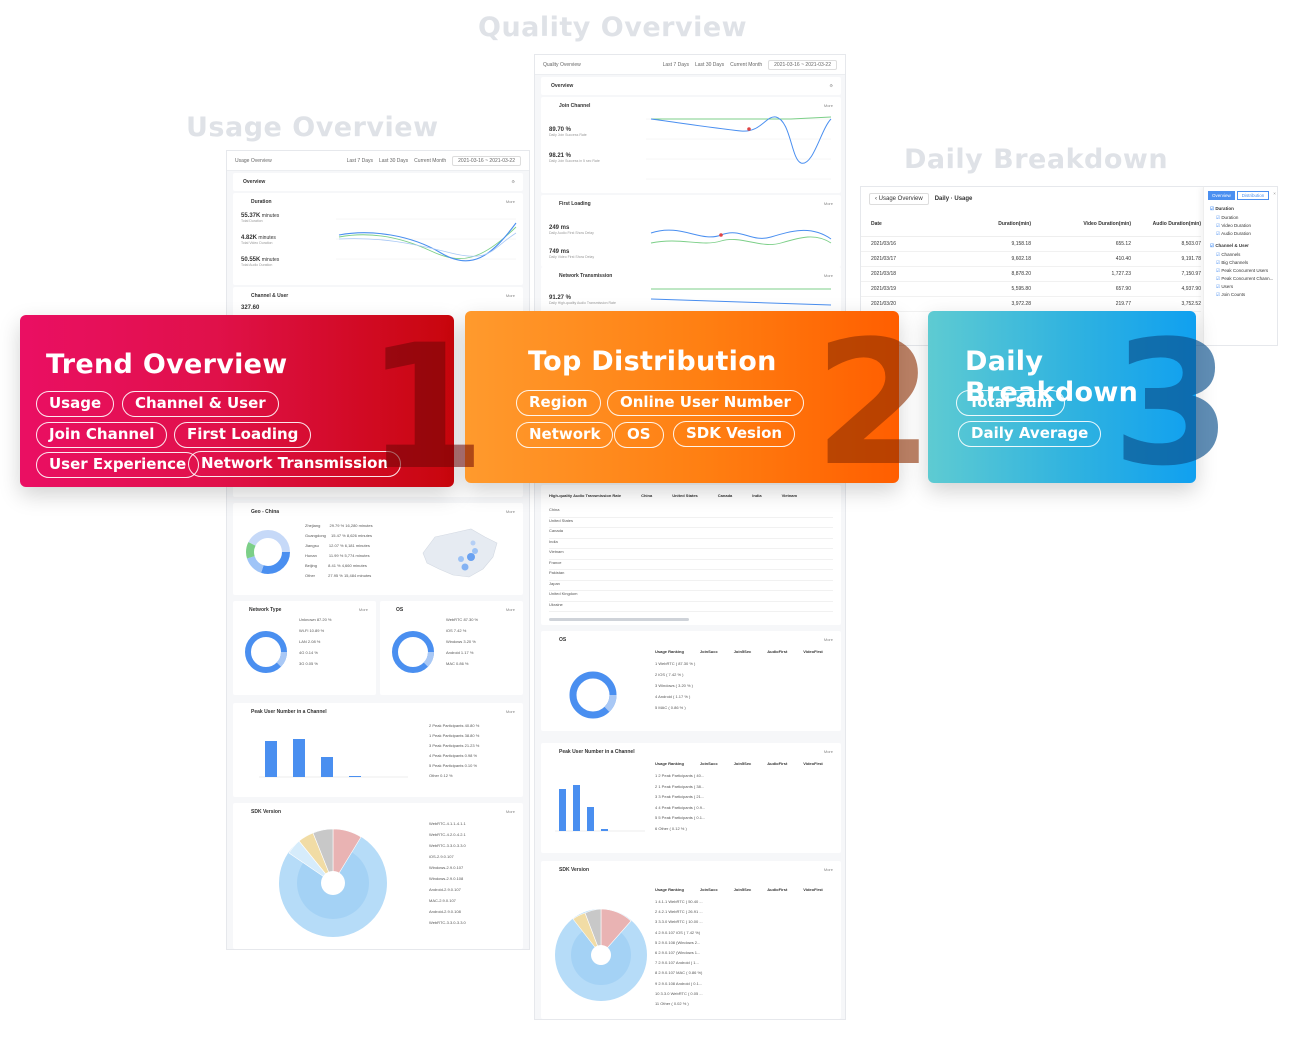 The width and height of the screenshot is (1295, 1044). I want to click on join-more-link: More, so click(828, 105).